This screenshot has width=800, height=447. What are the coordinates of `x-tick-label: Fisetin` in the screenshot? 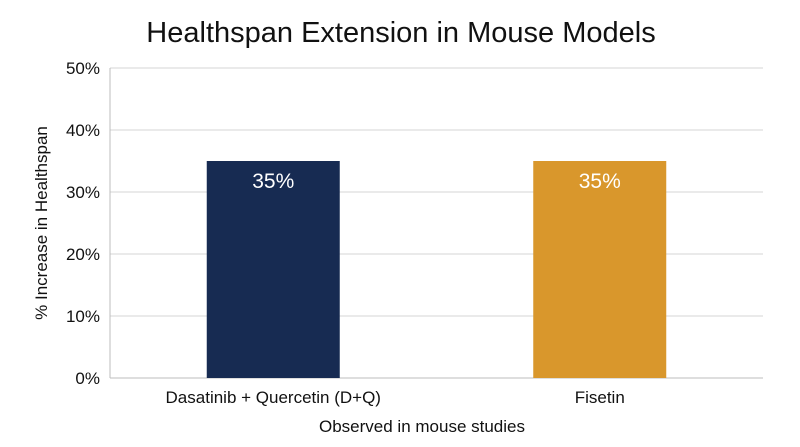 It's located at (600, 397).